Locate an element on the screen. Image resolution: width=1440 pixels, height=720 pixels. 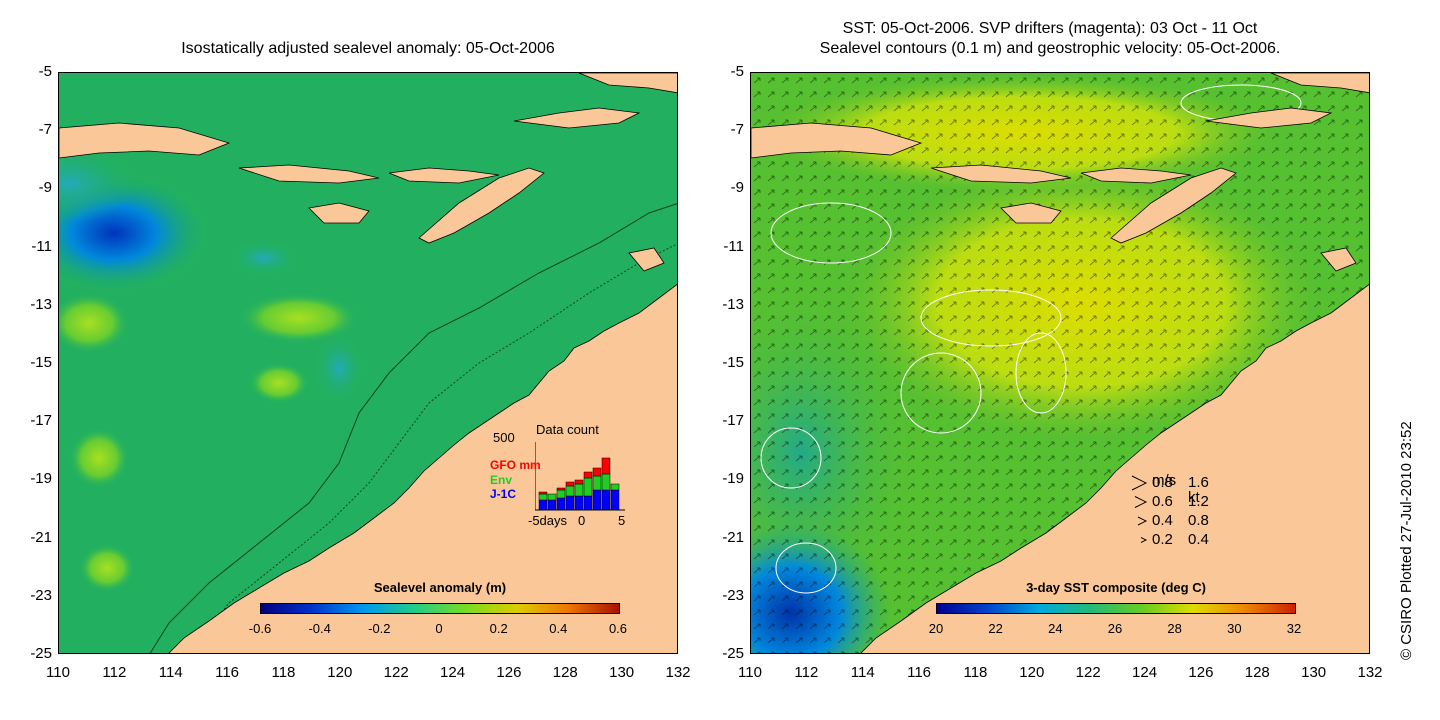
velocity-legend-row: 0.2 0.4 is located at coordinates (1169, 540).